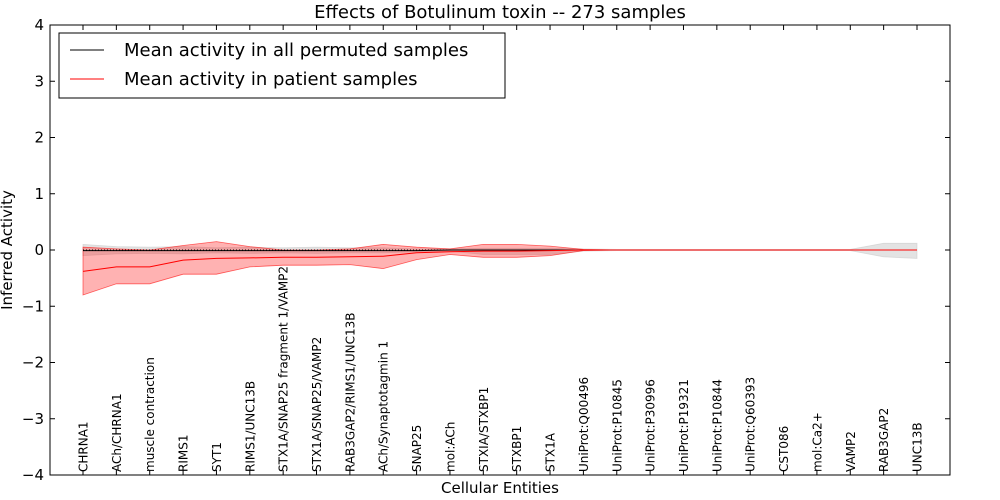  What do you see at coordinates (33, 475) in the screenshot?
I see `y-tick-label: −4` at bounding box center [33, 475].